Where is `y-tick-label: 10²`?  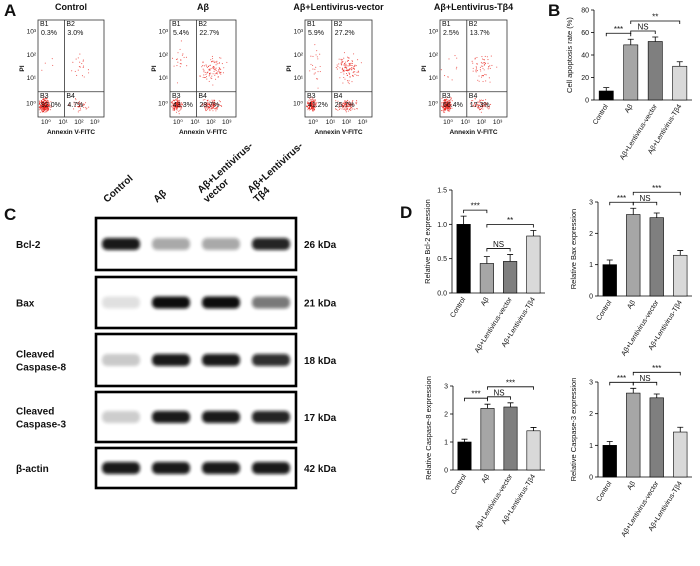
y-tick-label: 10² is located at coordinates (434, 55).